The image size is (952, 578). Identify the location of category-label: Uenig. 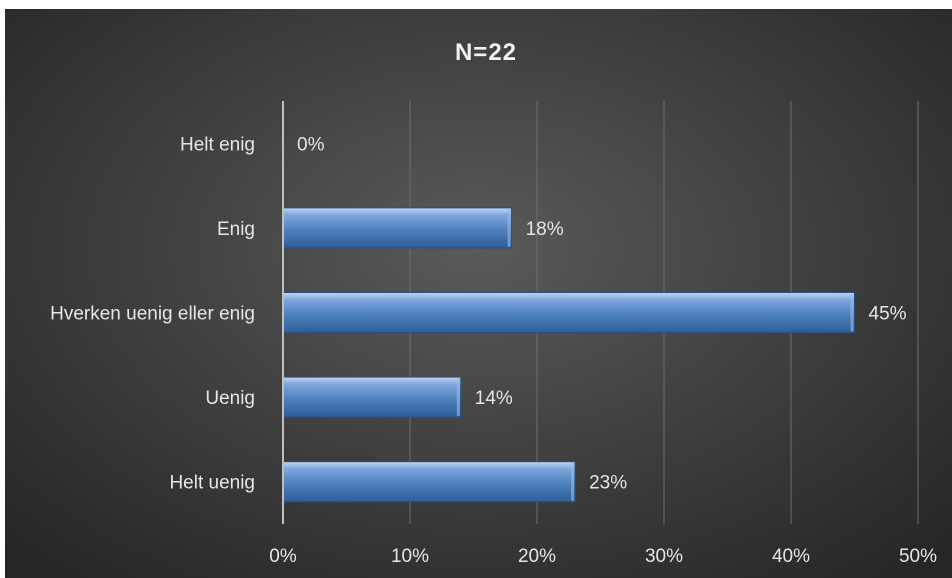
(230, 398).